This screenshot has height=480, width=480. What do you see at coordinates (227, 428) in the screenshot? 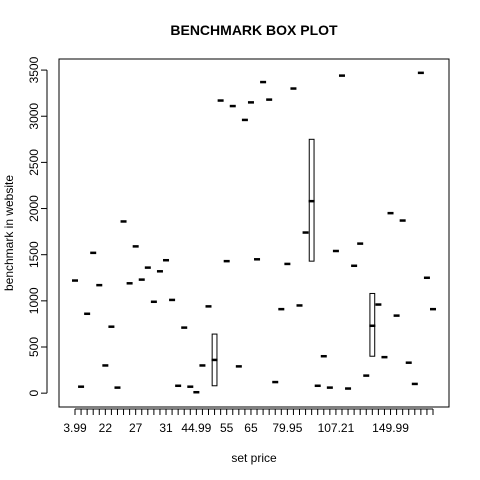
I see `x-tick-label: 55` at bounding box center [227, 428].